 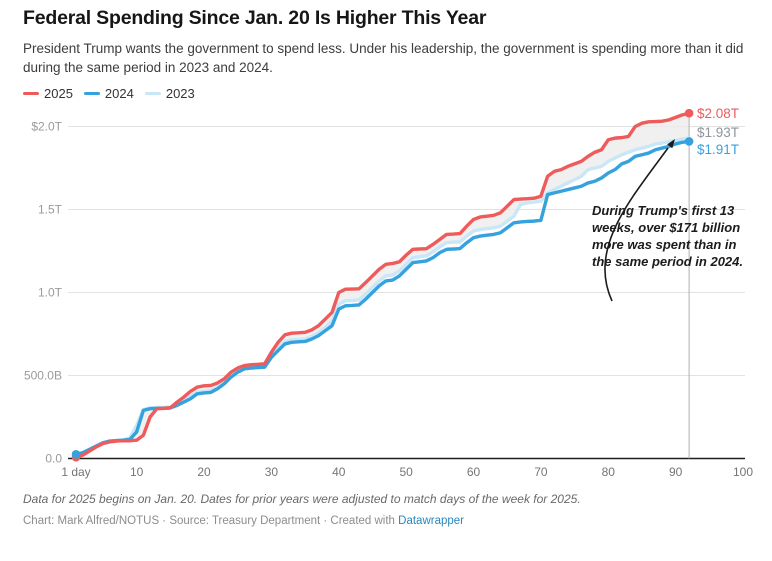 I want to click on y-axis-label: $2.0T, so click(x=46, y=127).